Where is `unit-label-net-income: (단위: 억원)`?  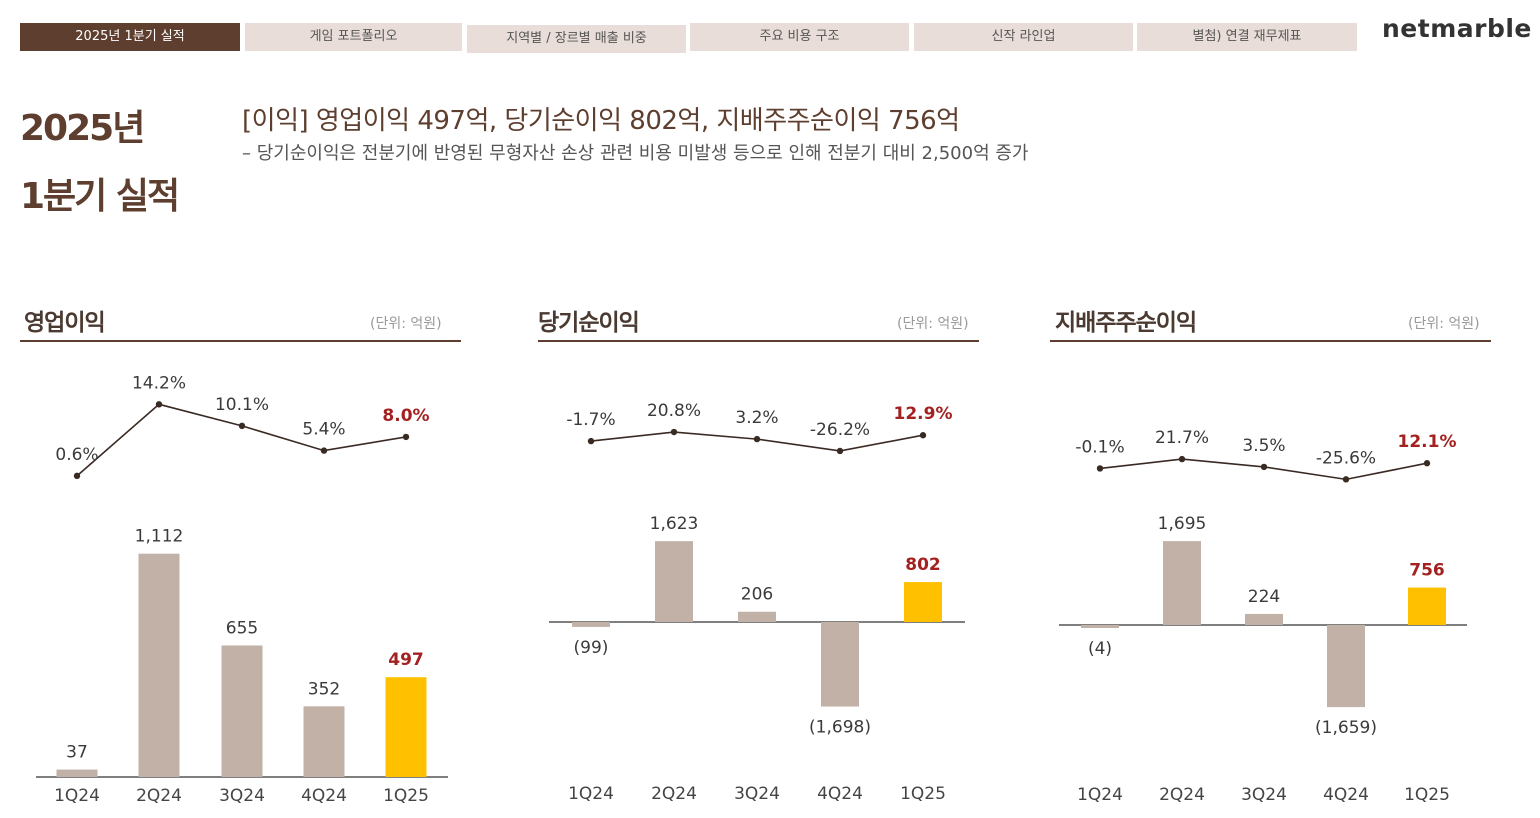
unit-label-net-income: (단위: 억원) is located at coordinates (933, 324).